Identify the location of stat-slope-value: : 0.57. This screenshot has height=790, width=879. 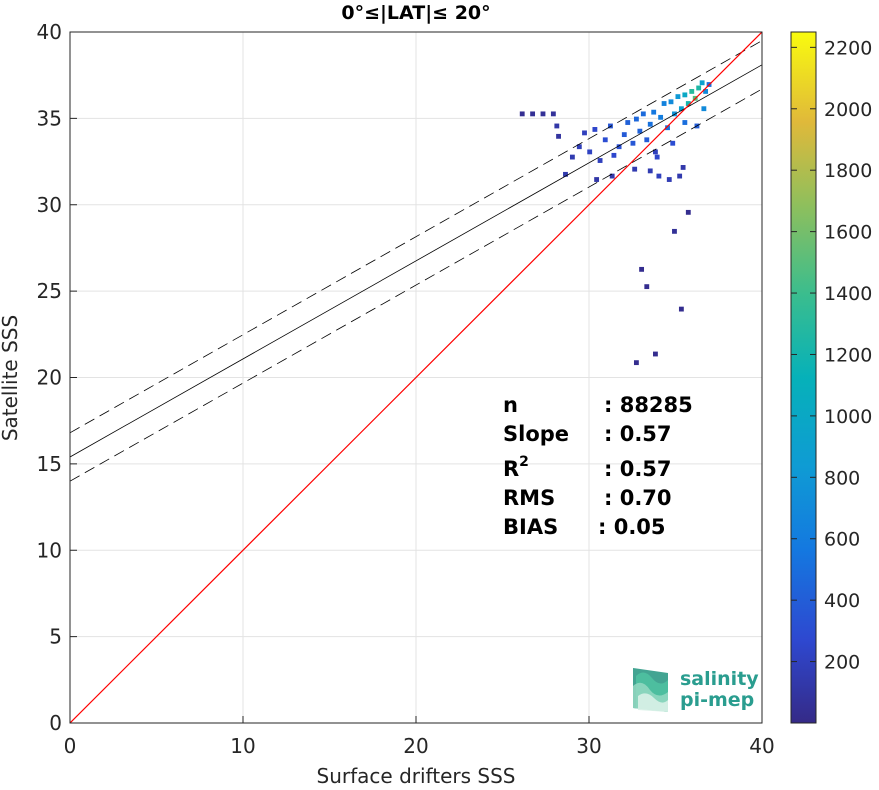
(638, 434).